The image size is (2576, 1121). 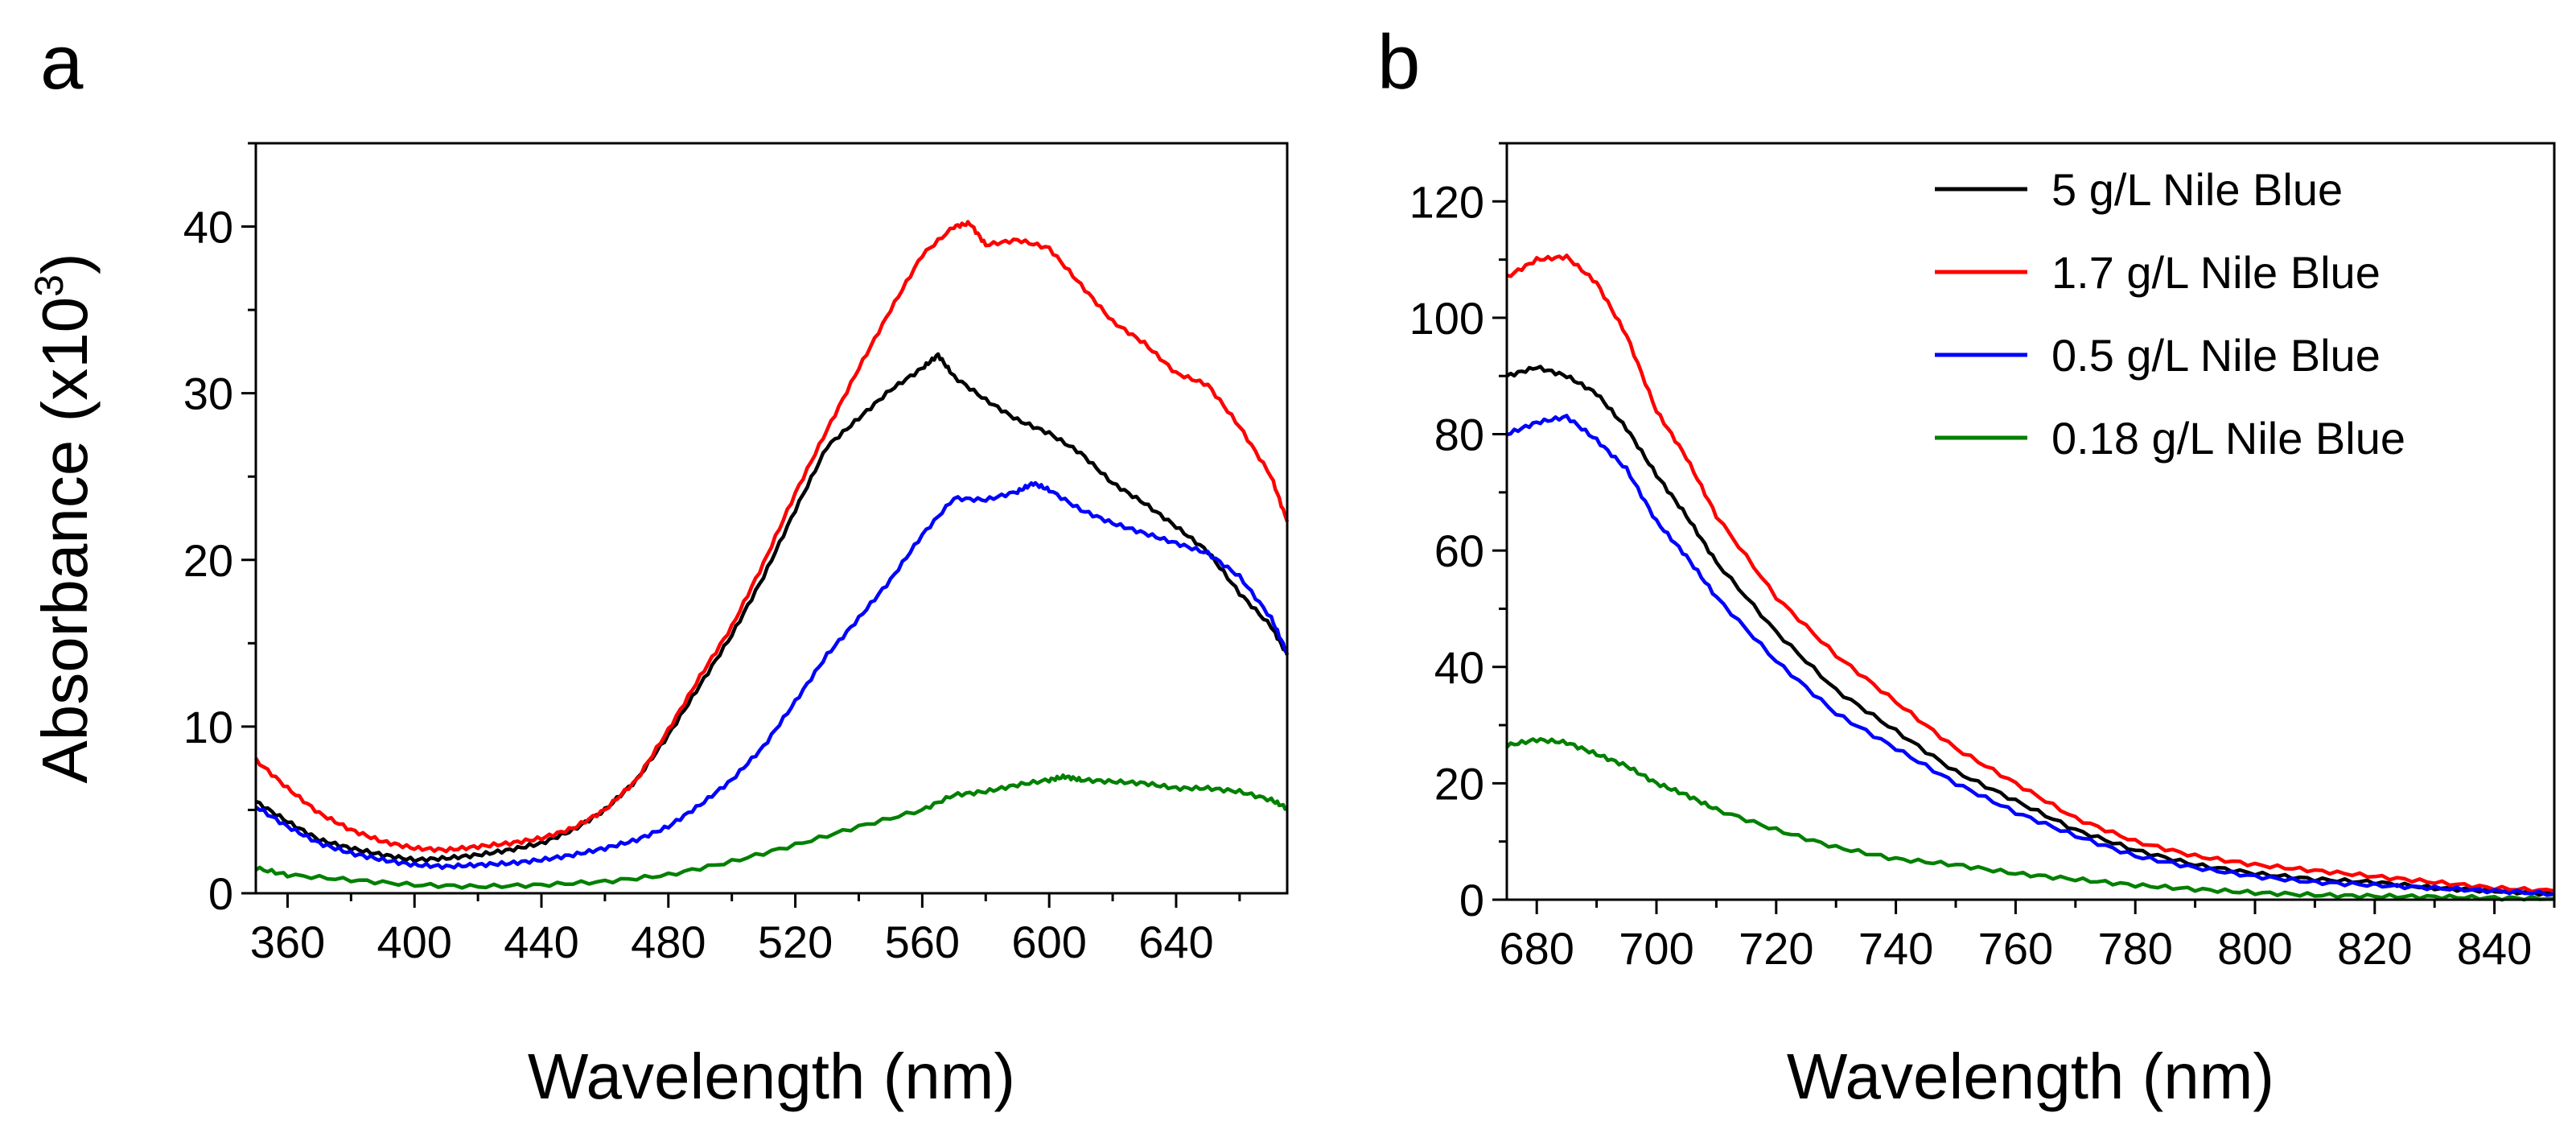 I want to click on x-tick-label: 820, so click(x=2374, y=948).